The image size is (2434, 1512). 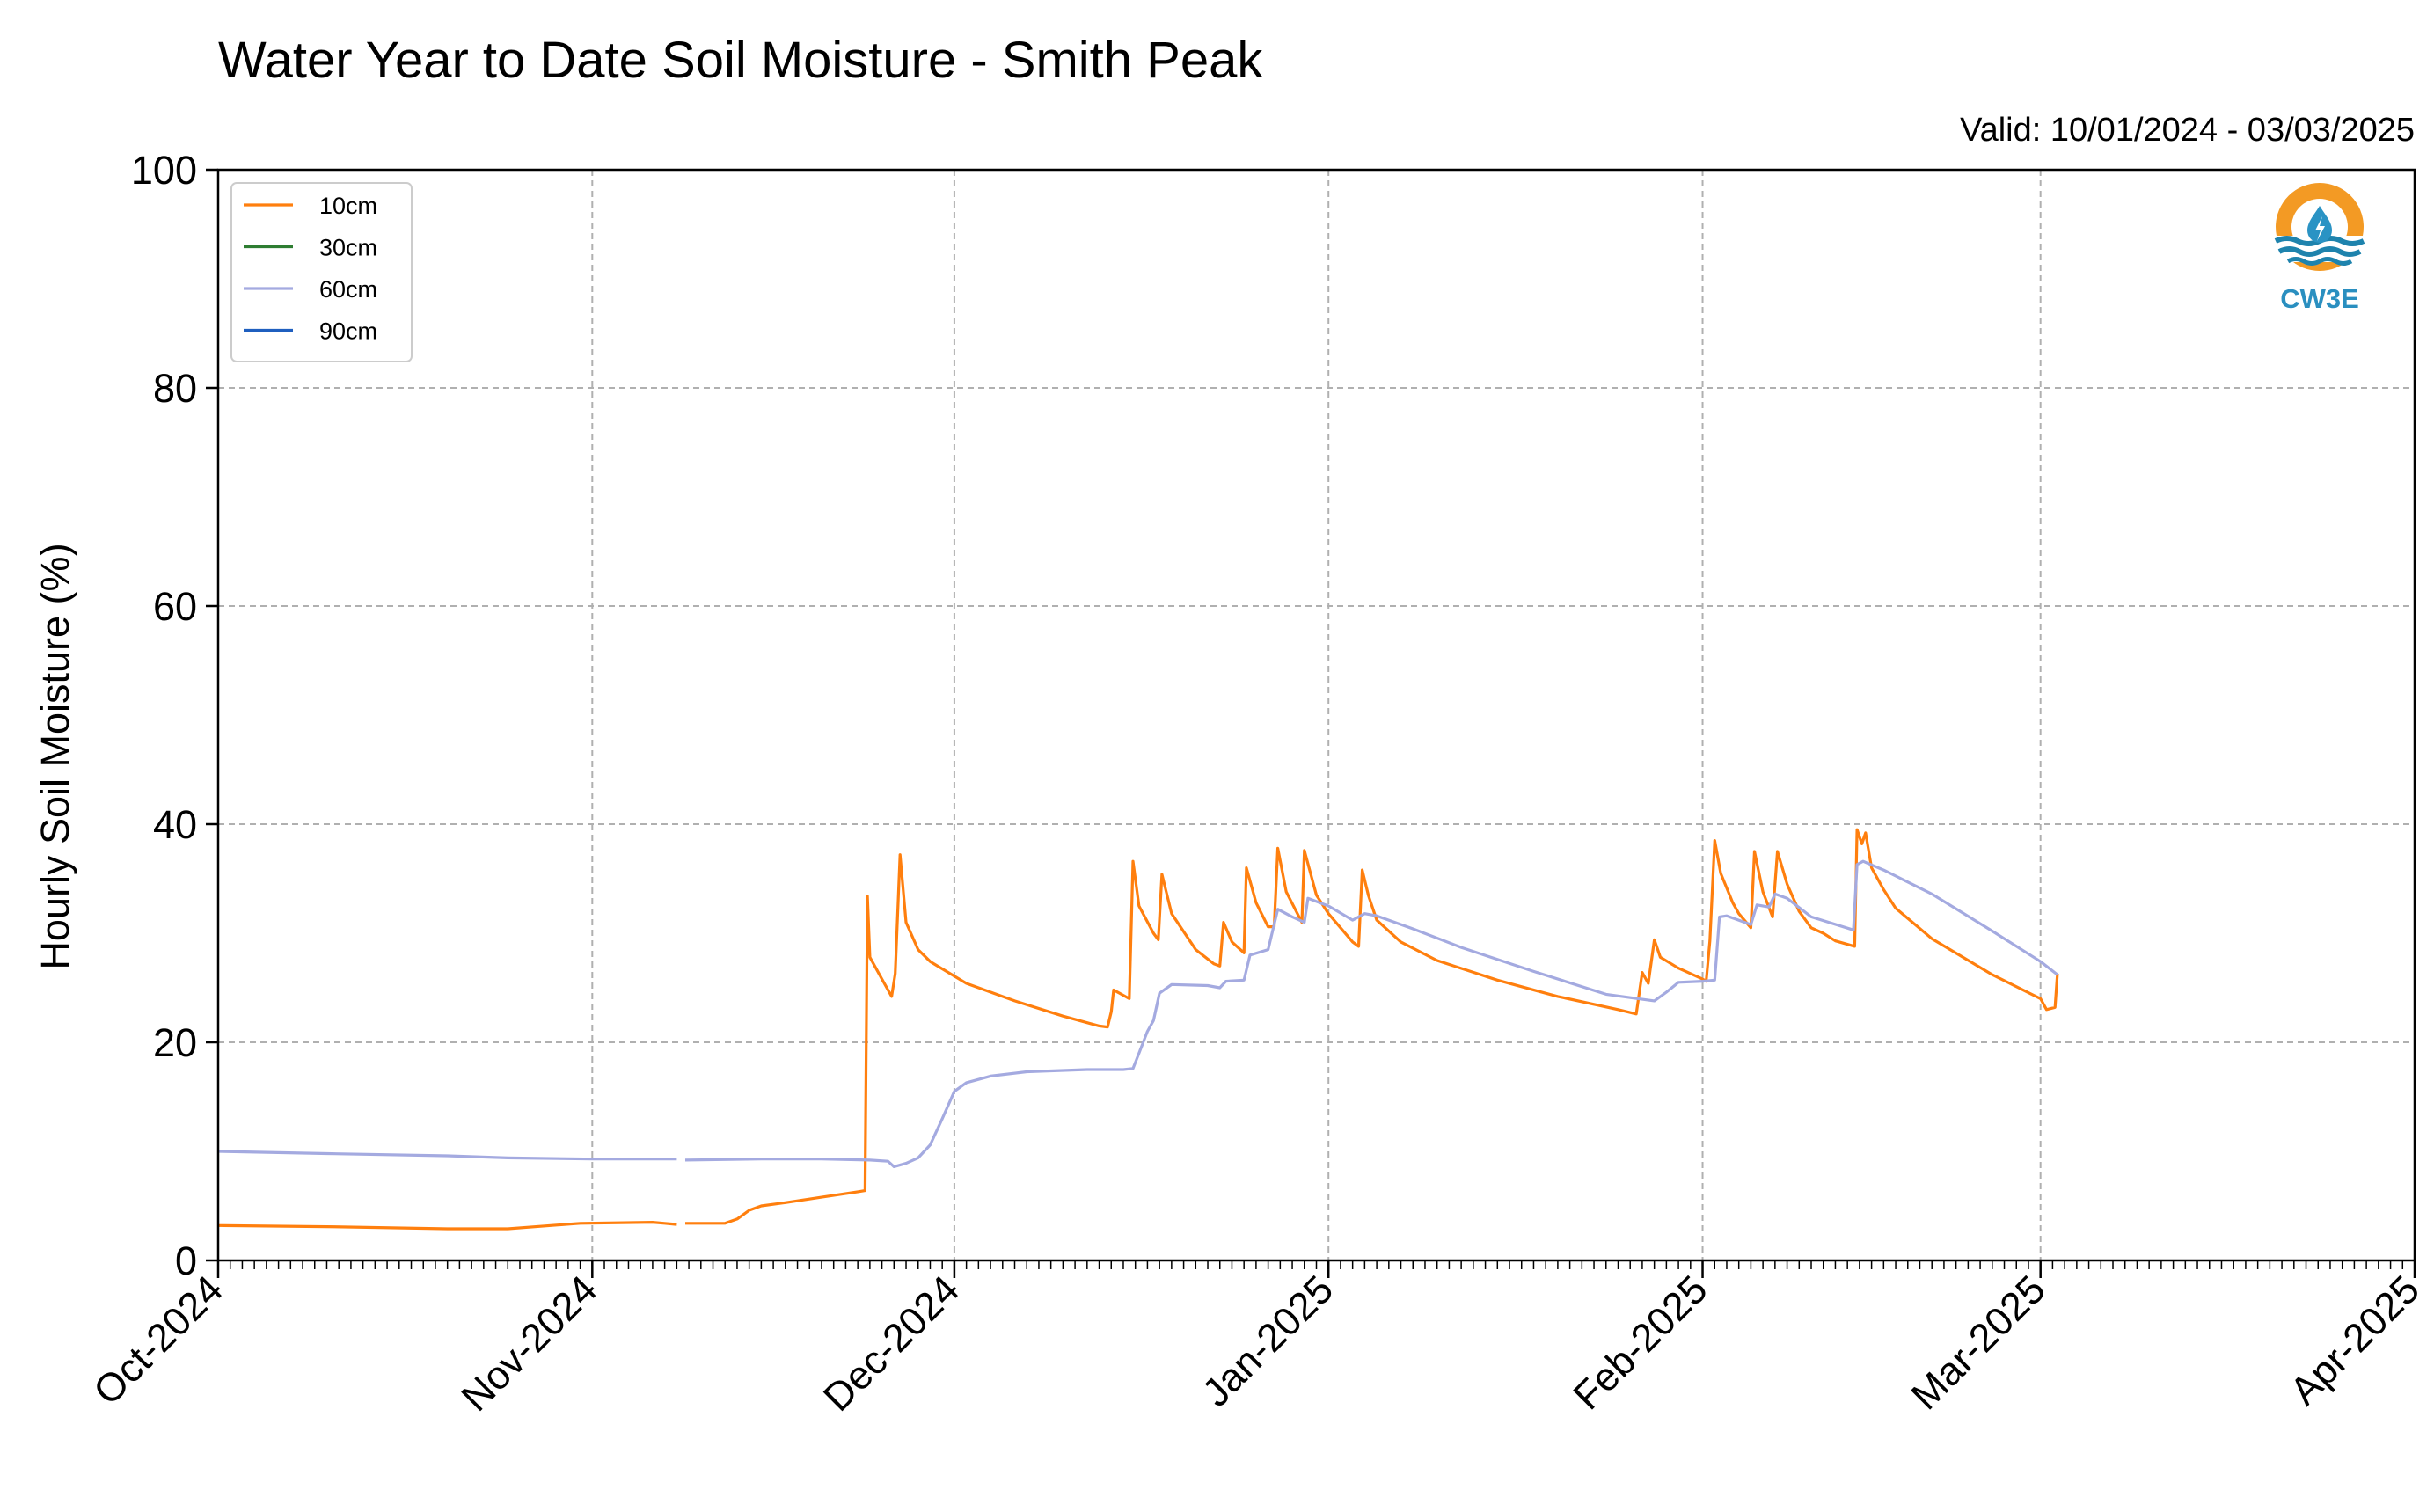 I want to click on legend: 10cm 30cm 60cm 90cm, so click(x=321, y=272).